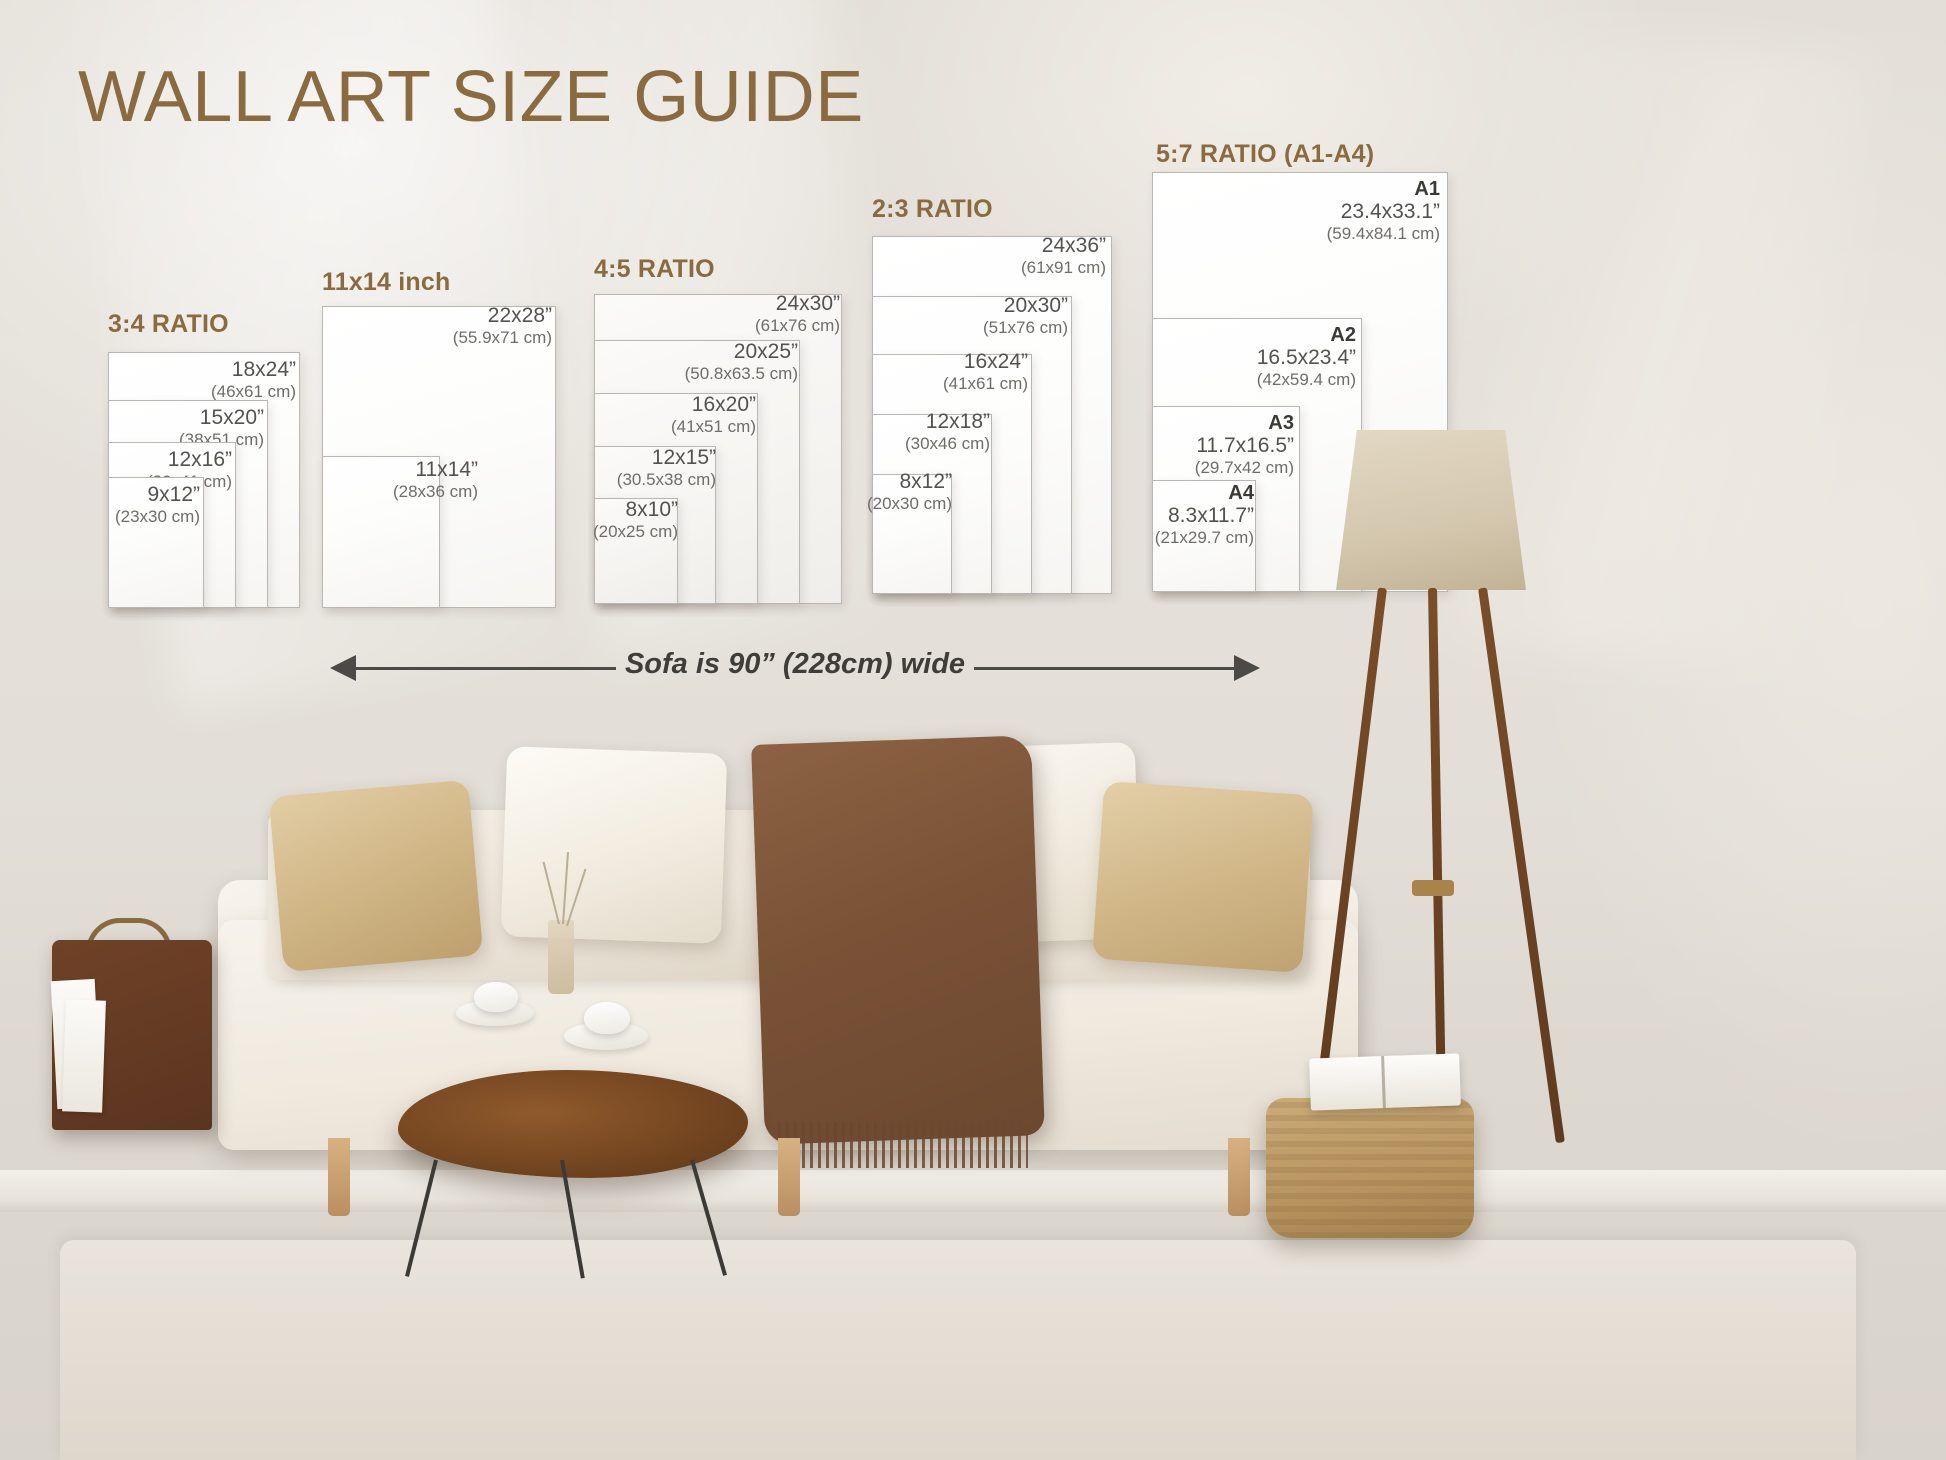 Image resolution: width=1946 pixels, height=1460 pixels. What do you see at coordinates (932, 209) in the screenshot?
I see `group-title-2-3-ratio: 2:3 RATIO` at bounding box center [932, 209].